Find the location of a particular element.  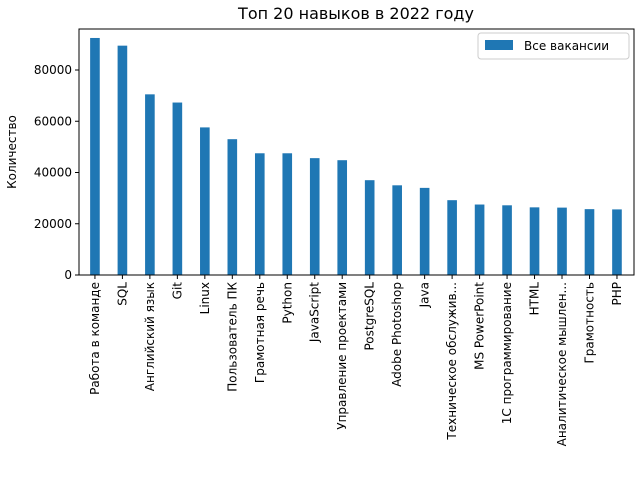

y-tick-label-1: 20000 is located at coordinates (53, 224).